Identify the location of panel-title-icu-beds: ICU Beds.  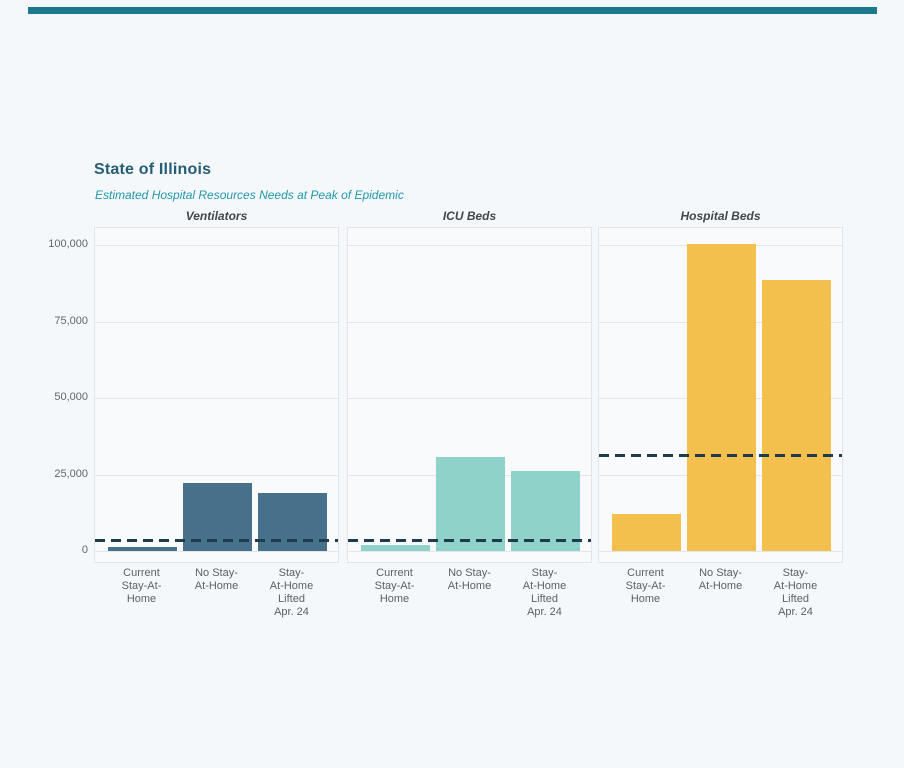
(469, 216).